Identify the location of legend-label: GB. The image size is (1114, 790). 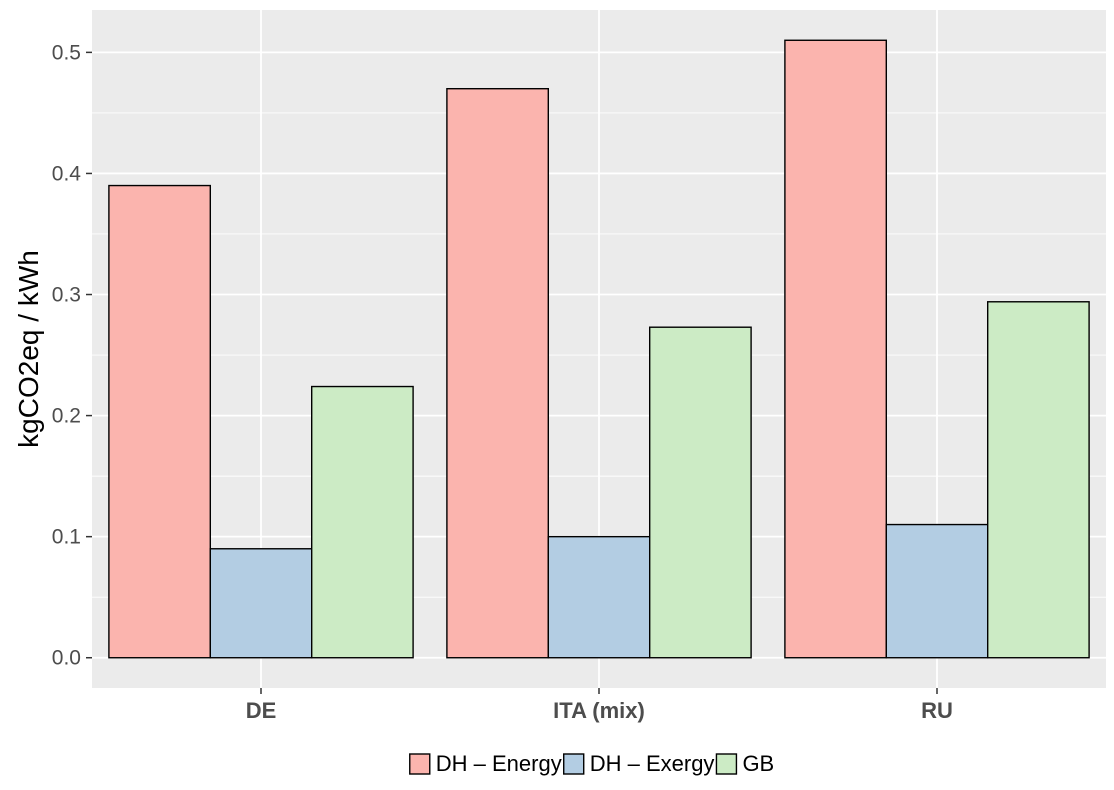
(758, 763).